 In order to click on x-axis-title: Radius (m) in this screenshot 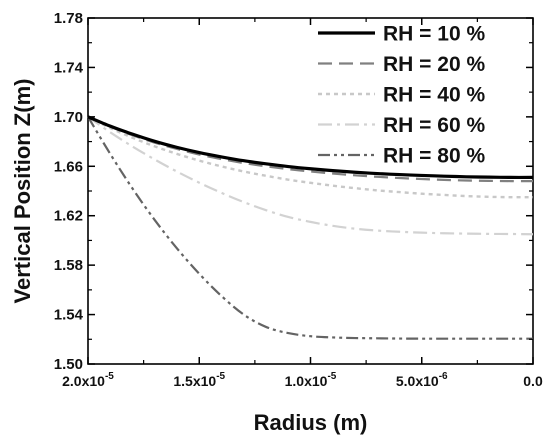, I will do `click(311, 422)`.